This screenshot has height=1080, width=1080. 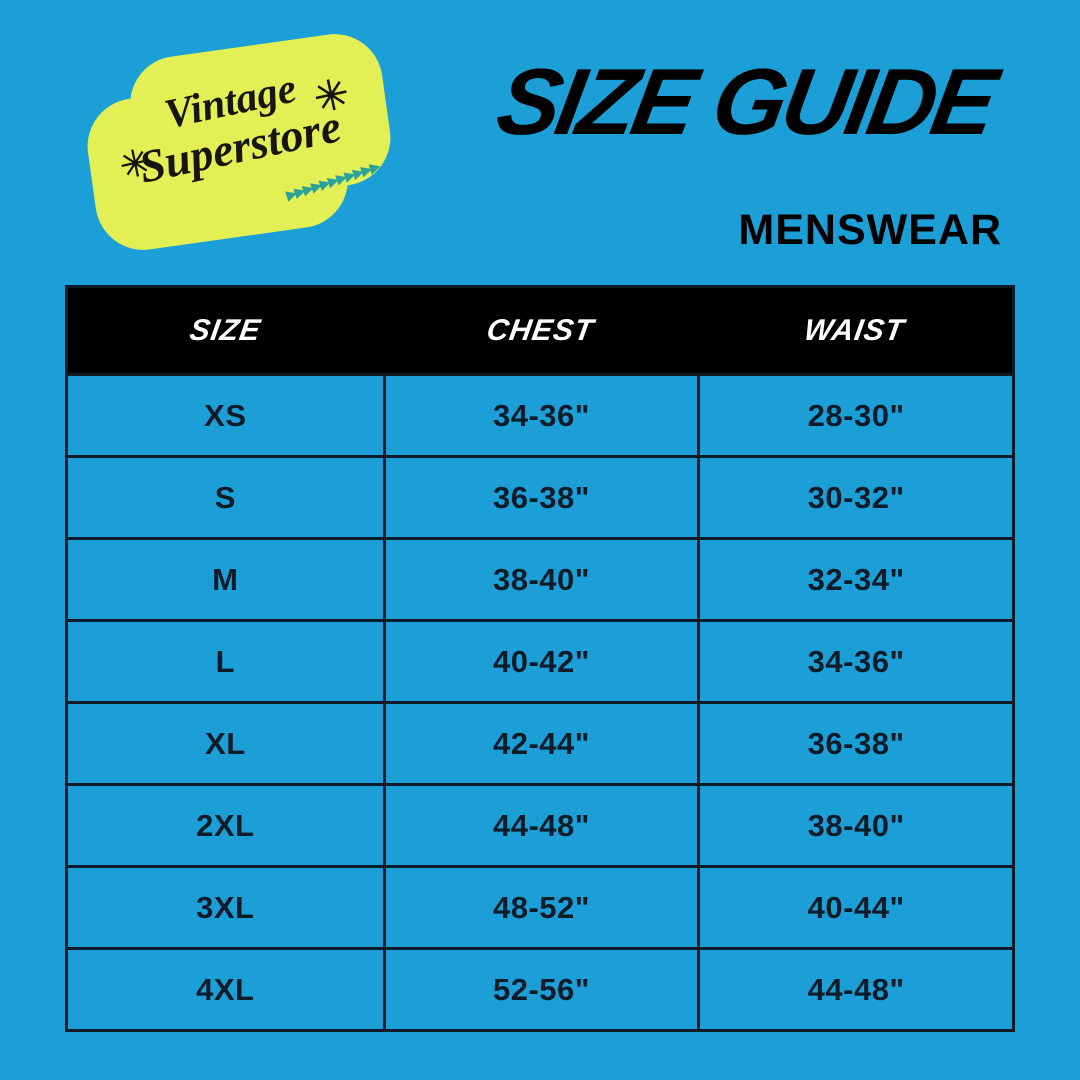 I want to click on cell-chest: 52-56", so click(x=540, y=989).